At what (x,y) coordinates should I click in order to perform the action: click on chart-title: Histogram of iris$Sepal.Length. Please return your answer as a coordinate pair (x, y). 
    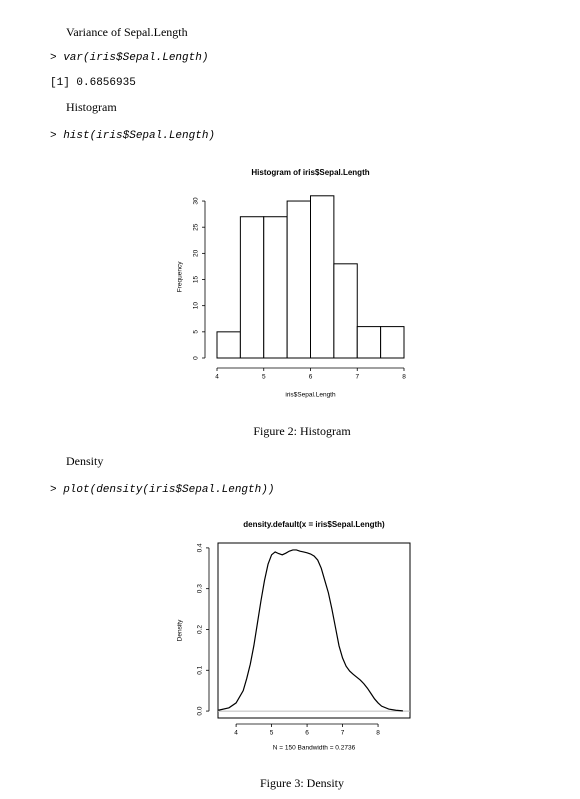
    Looking at the image, I should click on (310, 172).